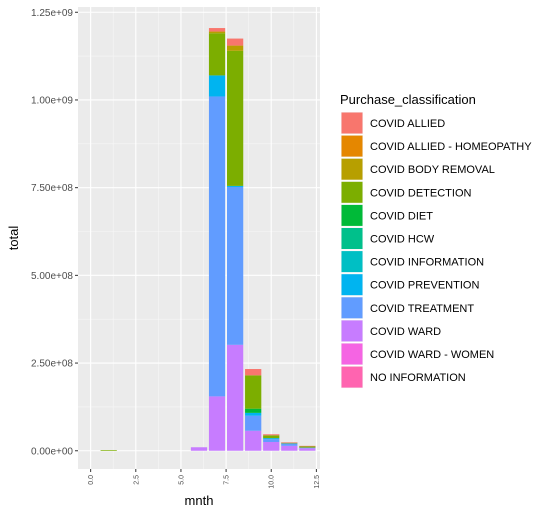 This screenshot has height=517, width=560. What do you see at coordinates (402, 240) in the screenshot?
I see `legend-label: COVID HCW` at bounding box center [402, 240].